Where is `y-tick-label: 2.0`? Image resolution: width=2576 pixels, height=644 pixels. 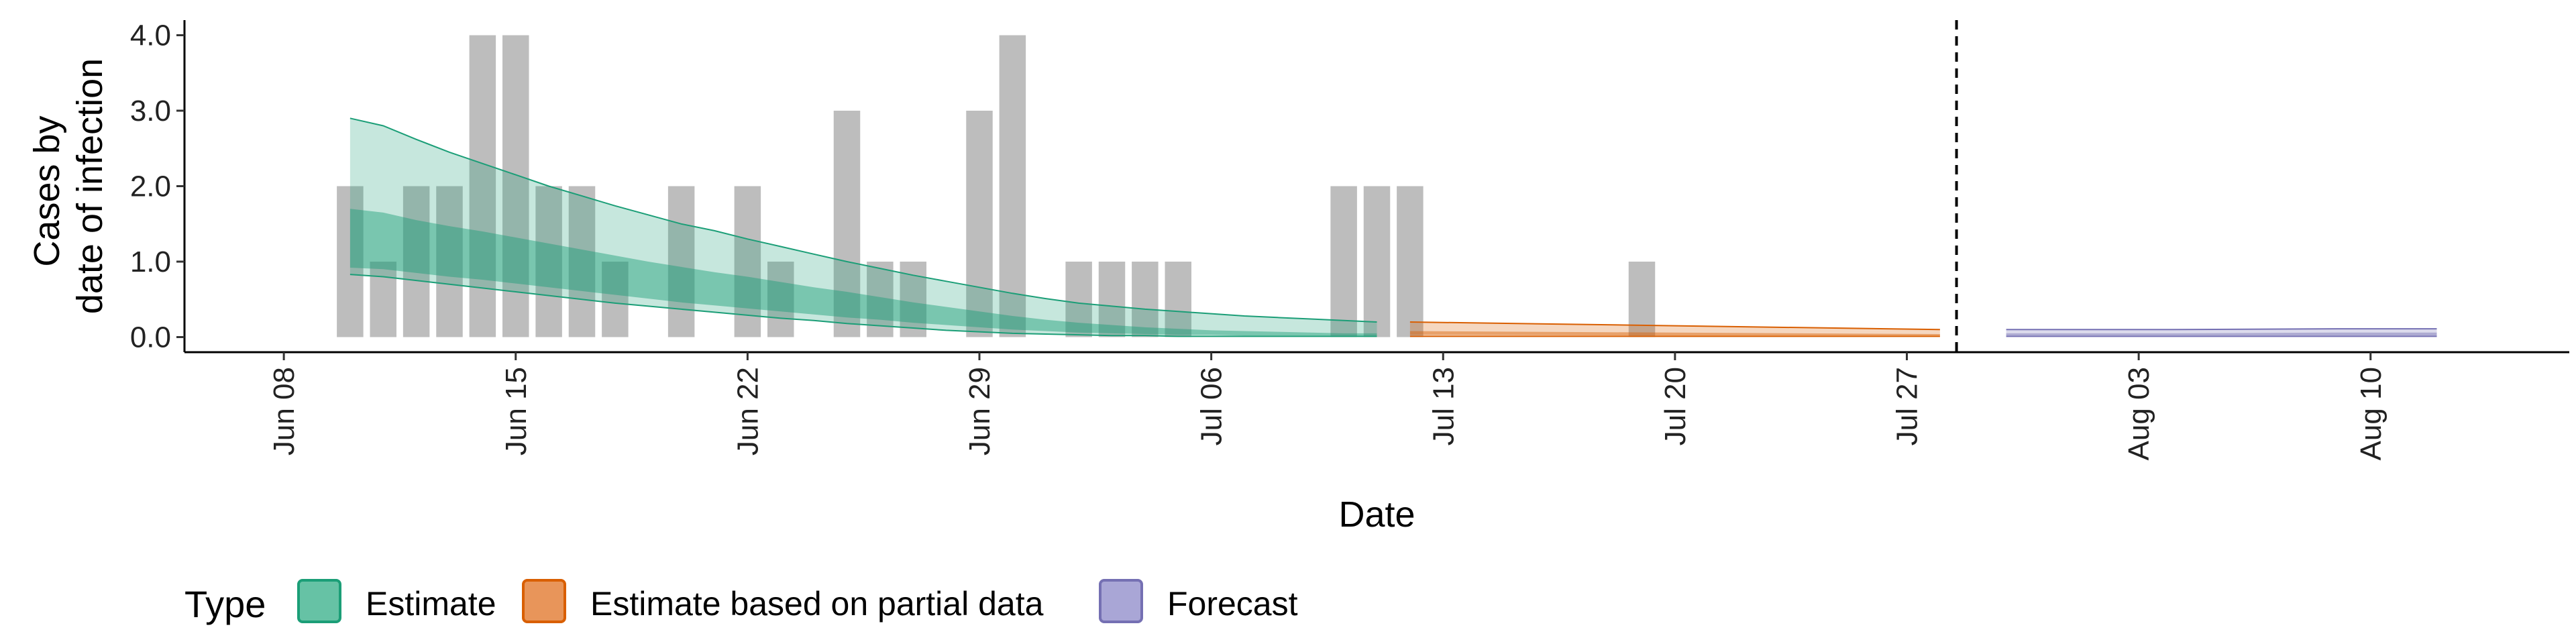 y-tick-label: 2.0 is located at coordinates (150, 186).